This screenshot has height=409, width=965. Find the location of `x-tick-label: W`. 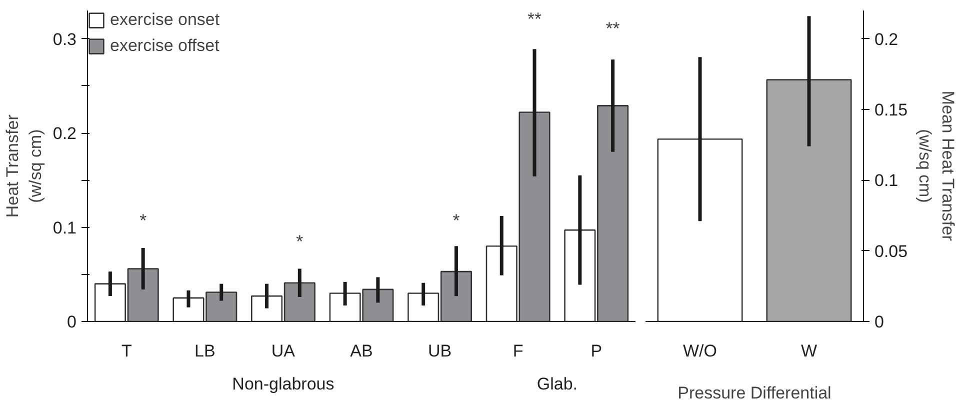

x-tick-label: W is located at coordinates (809, 351).